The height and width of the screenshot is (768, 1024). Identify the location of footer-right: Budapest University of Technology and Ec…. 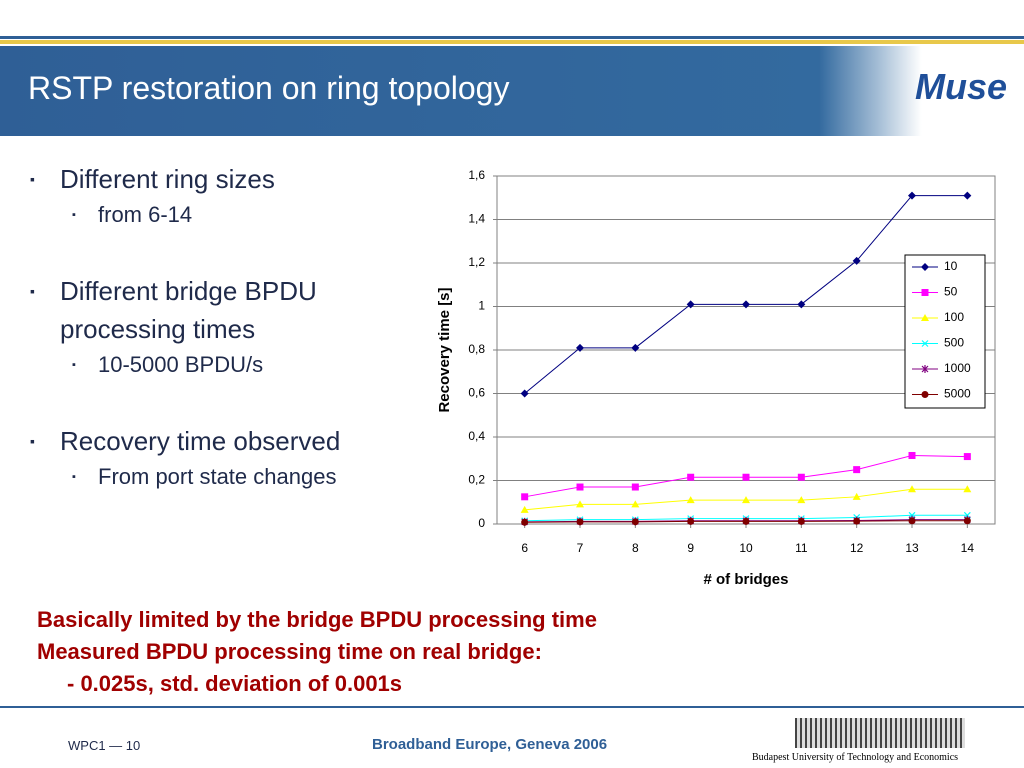
(855, 757).